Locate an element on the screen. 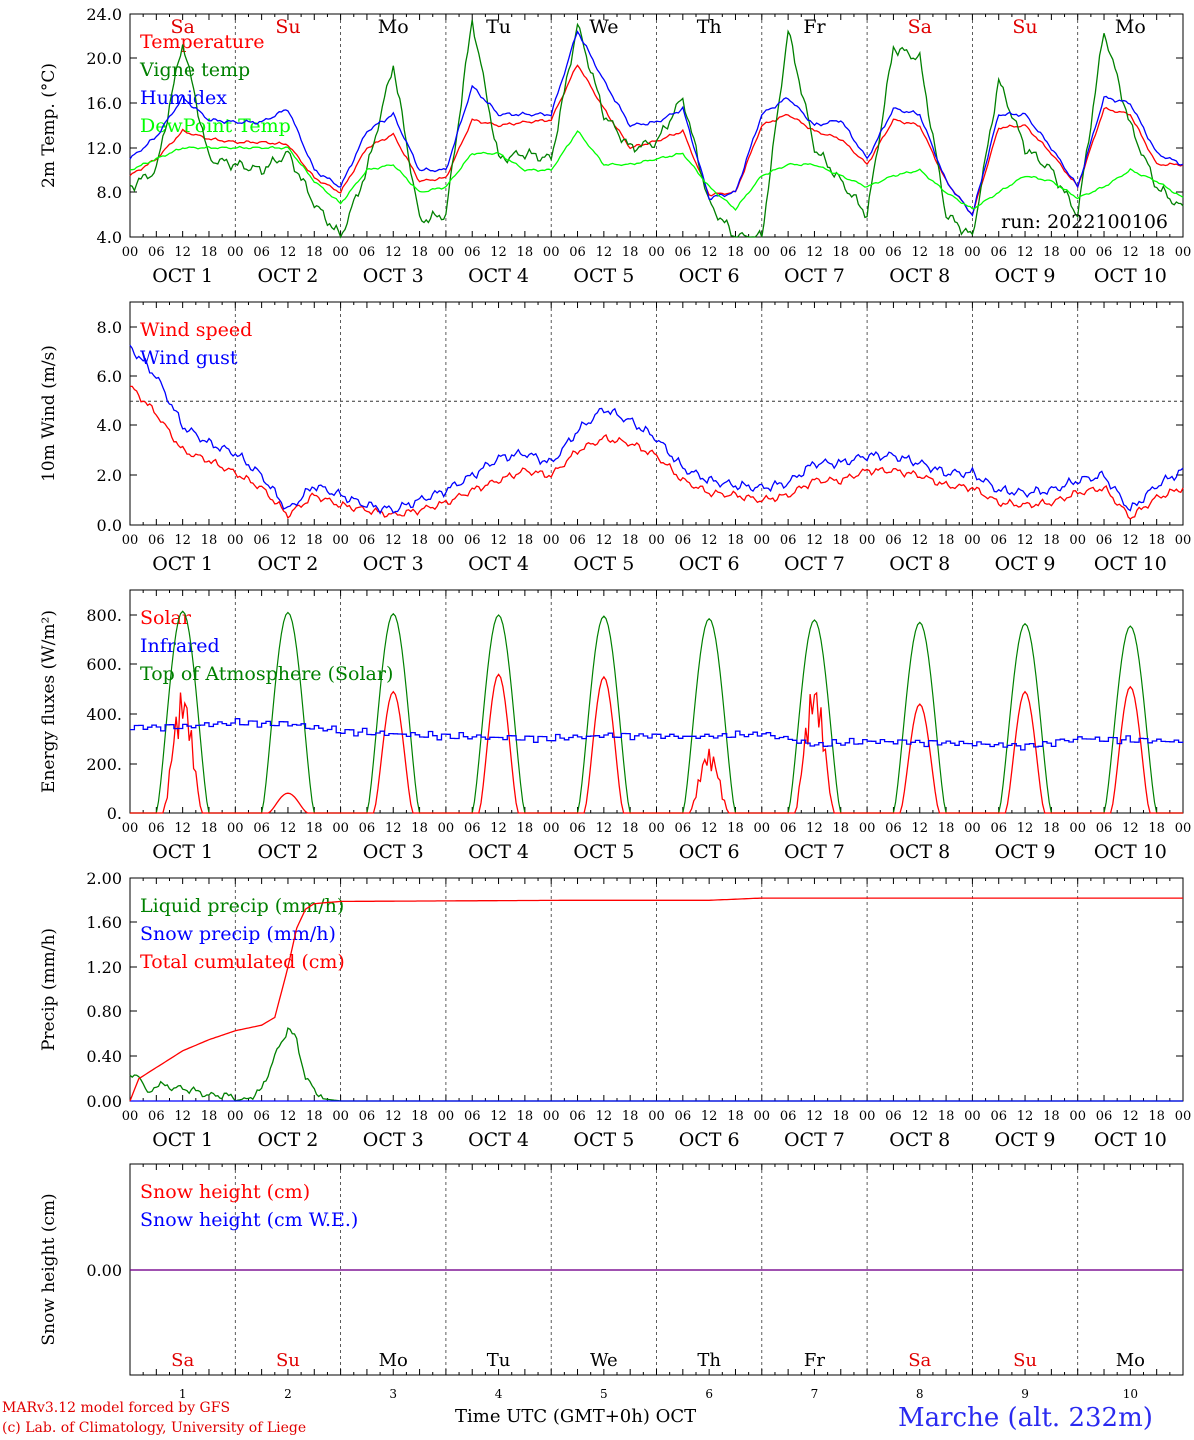 This screenshot has height=1440, width=1194. date-label: OCT 5 is located at coordinates (603, 564).